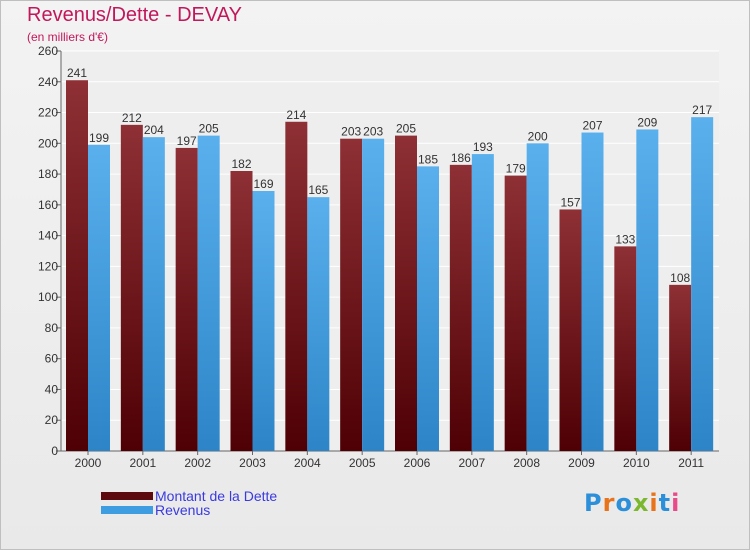  I want to click on y-tick-label: 200, so click(48, 143).